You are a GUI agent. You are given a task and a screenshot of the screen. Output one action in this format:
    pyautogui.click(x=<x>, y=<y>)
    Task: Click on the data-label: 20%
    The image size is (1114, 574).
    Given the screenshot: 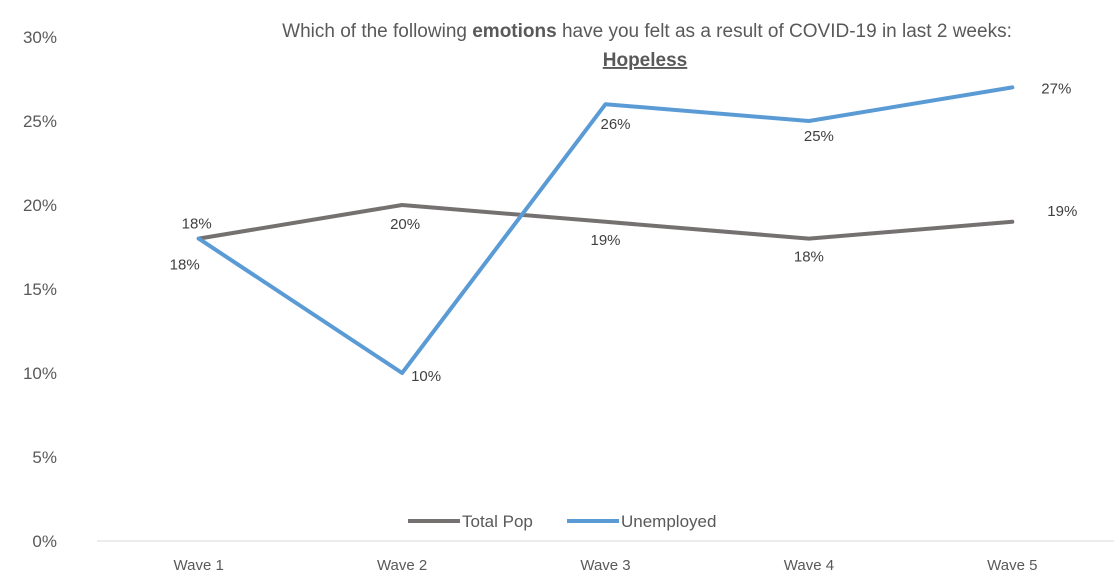 What is the action you would take?
    pyautogui.click(x=405, y=224)
    